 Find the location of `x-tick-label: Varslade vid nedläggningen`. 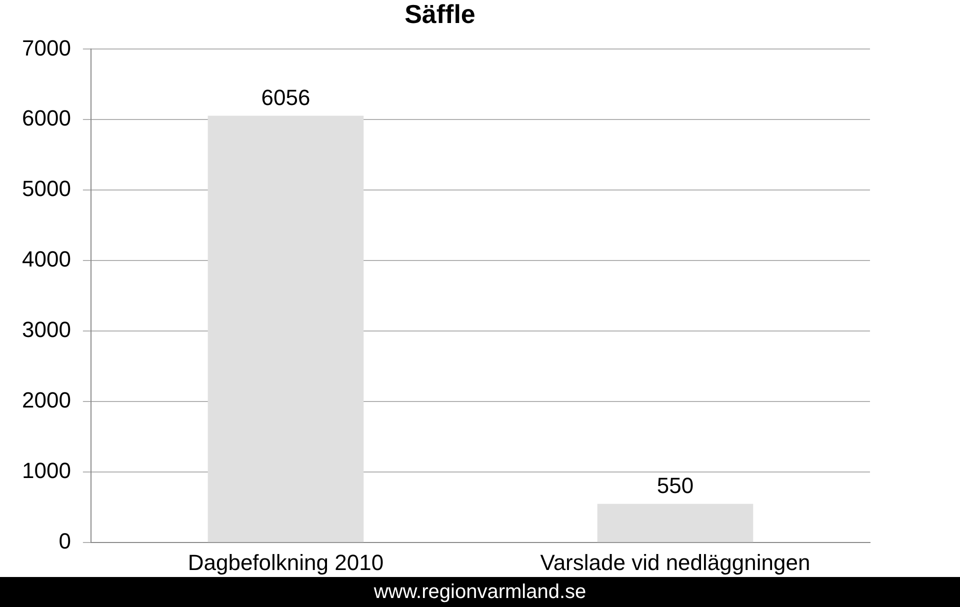

x-tick-label: Varslade vid nedläggningen is located at coordinates (675, 562).